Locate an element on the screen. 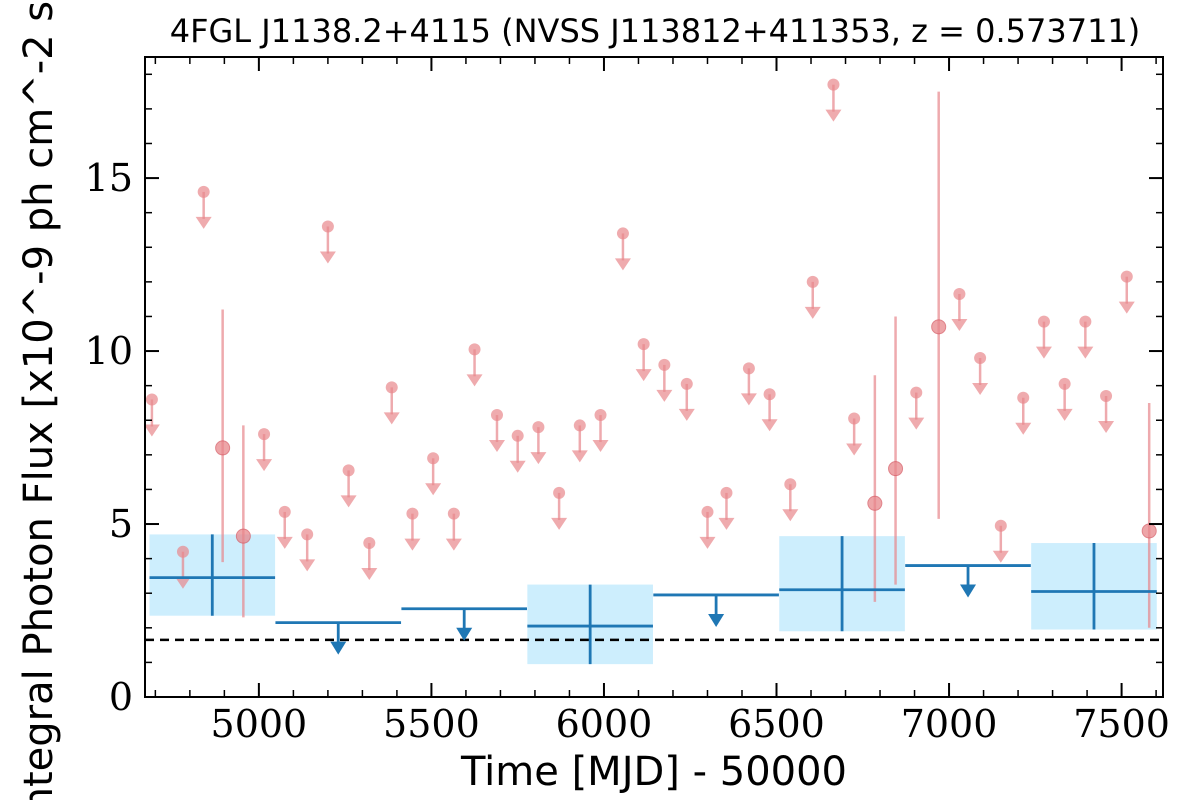  x-tick-label: 7500 is located at coordinates (1121, 724).